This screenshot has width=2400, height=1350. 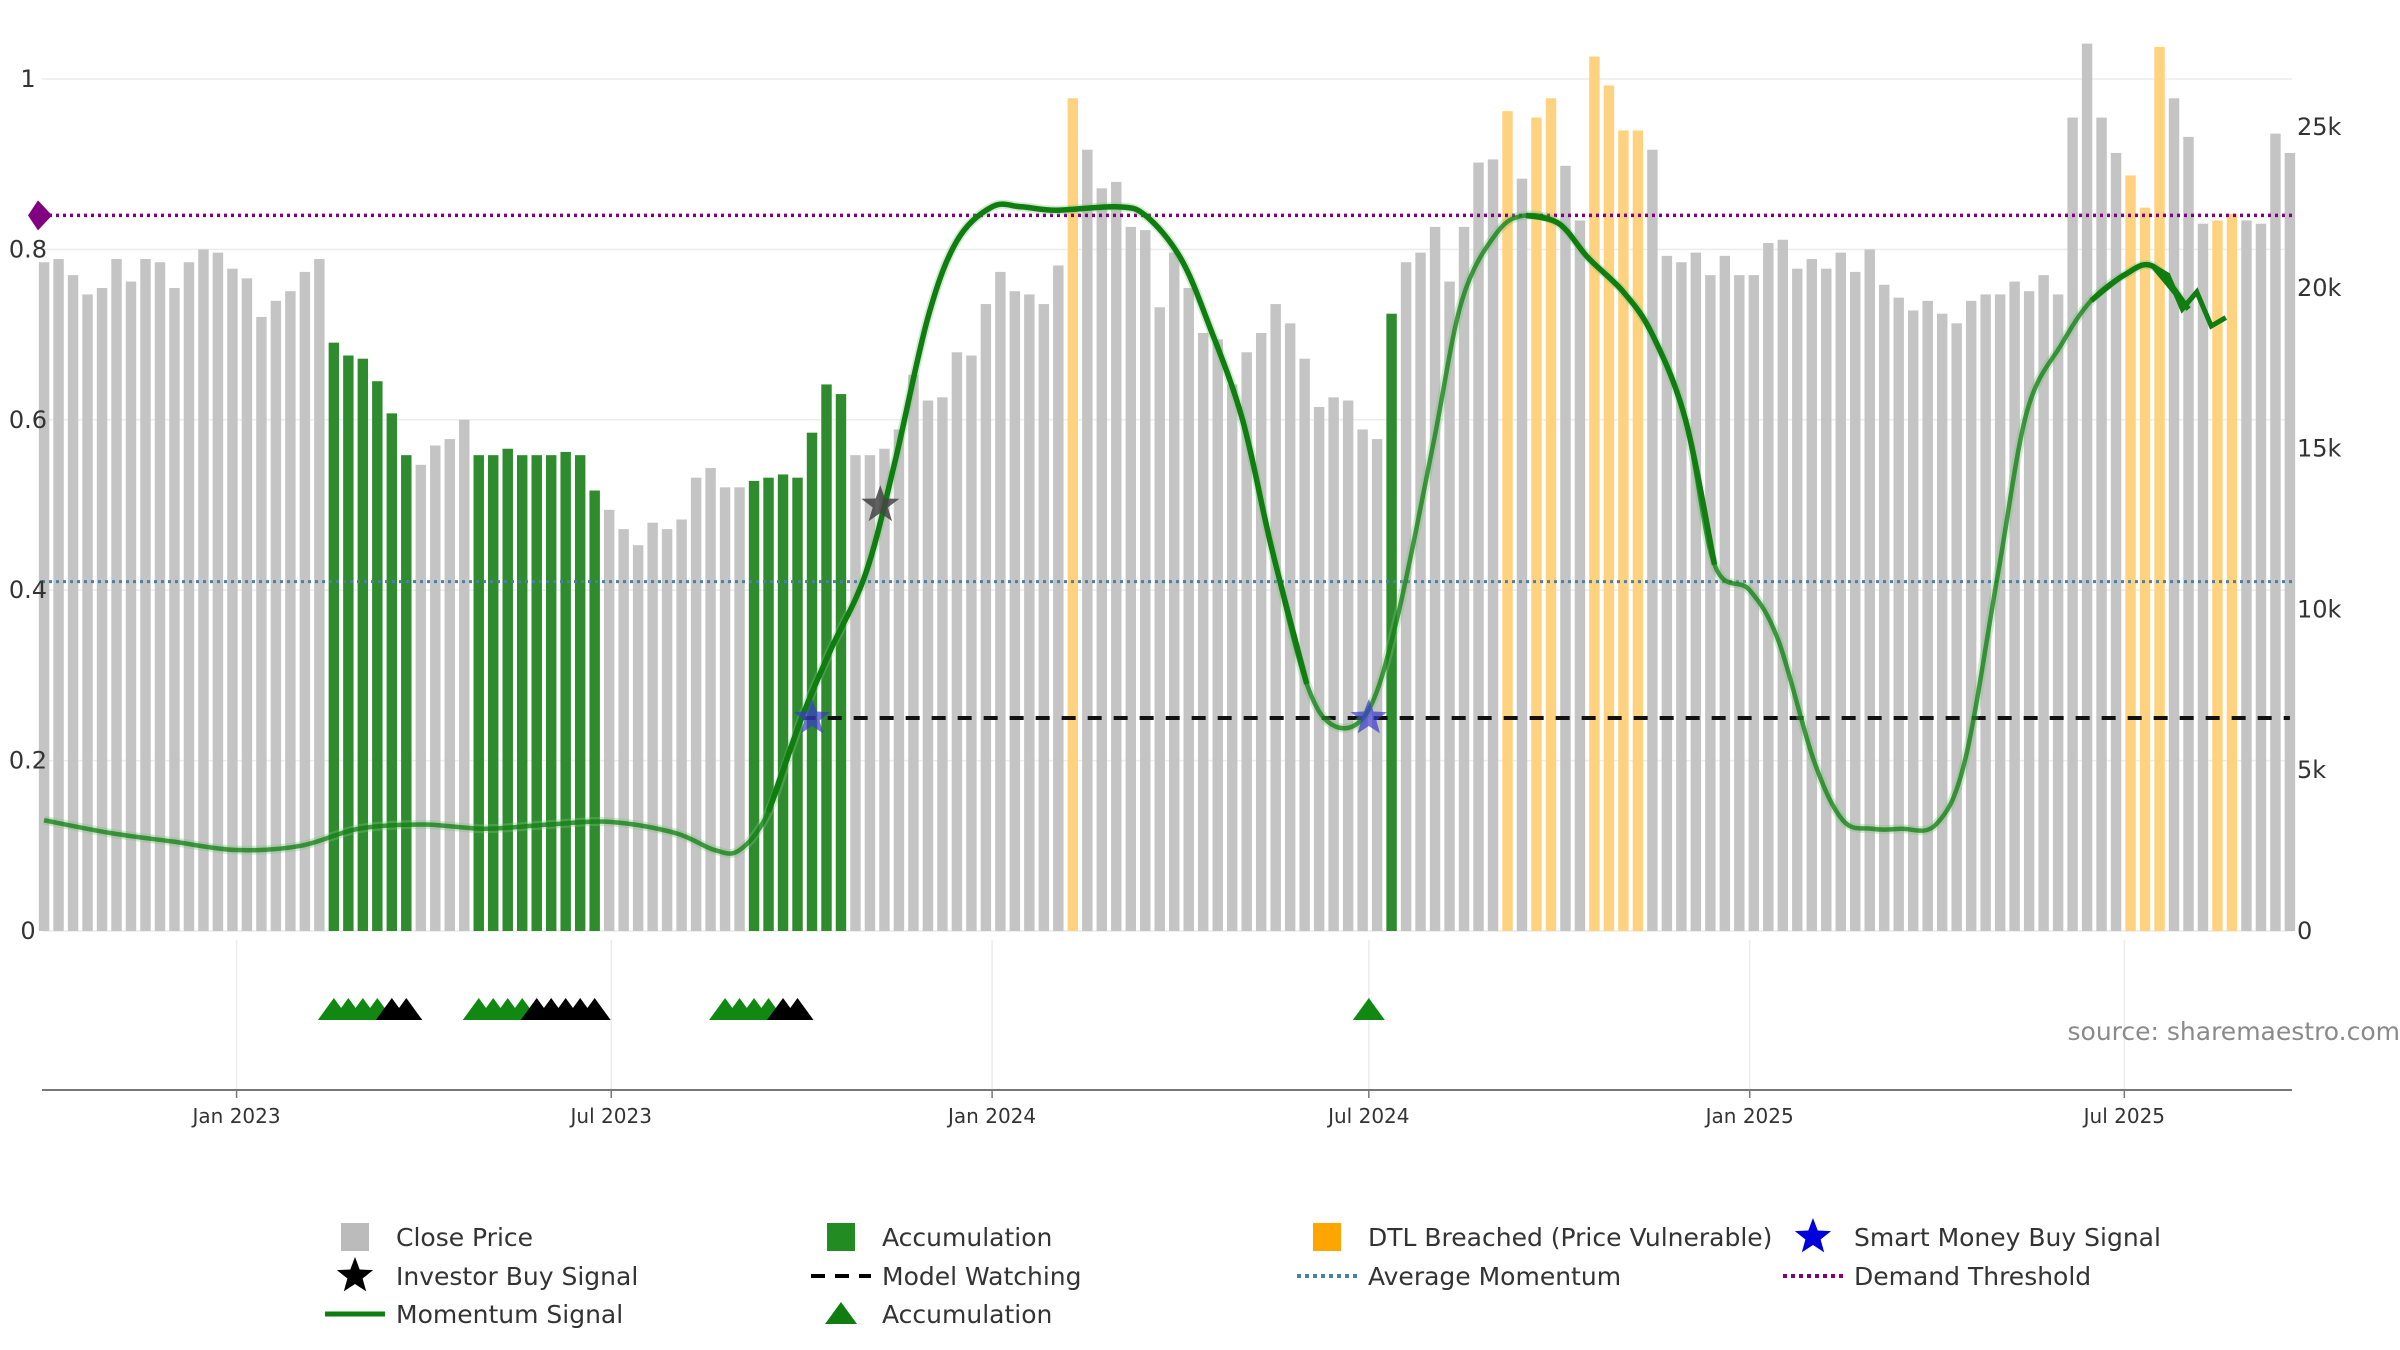 I want to click on investor-buy-signal-star, so click(x=880, y=503).